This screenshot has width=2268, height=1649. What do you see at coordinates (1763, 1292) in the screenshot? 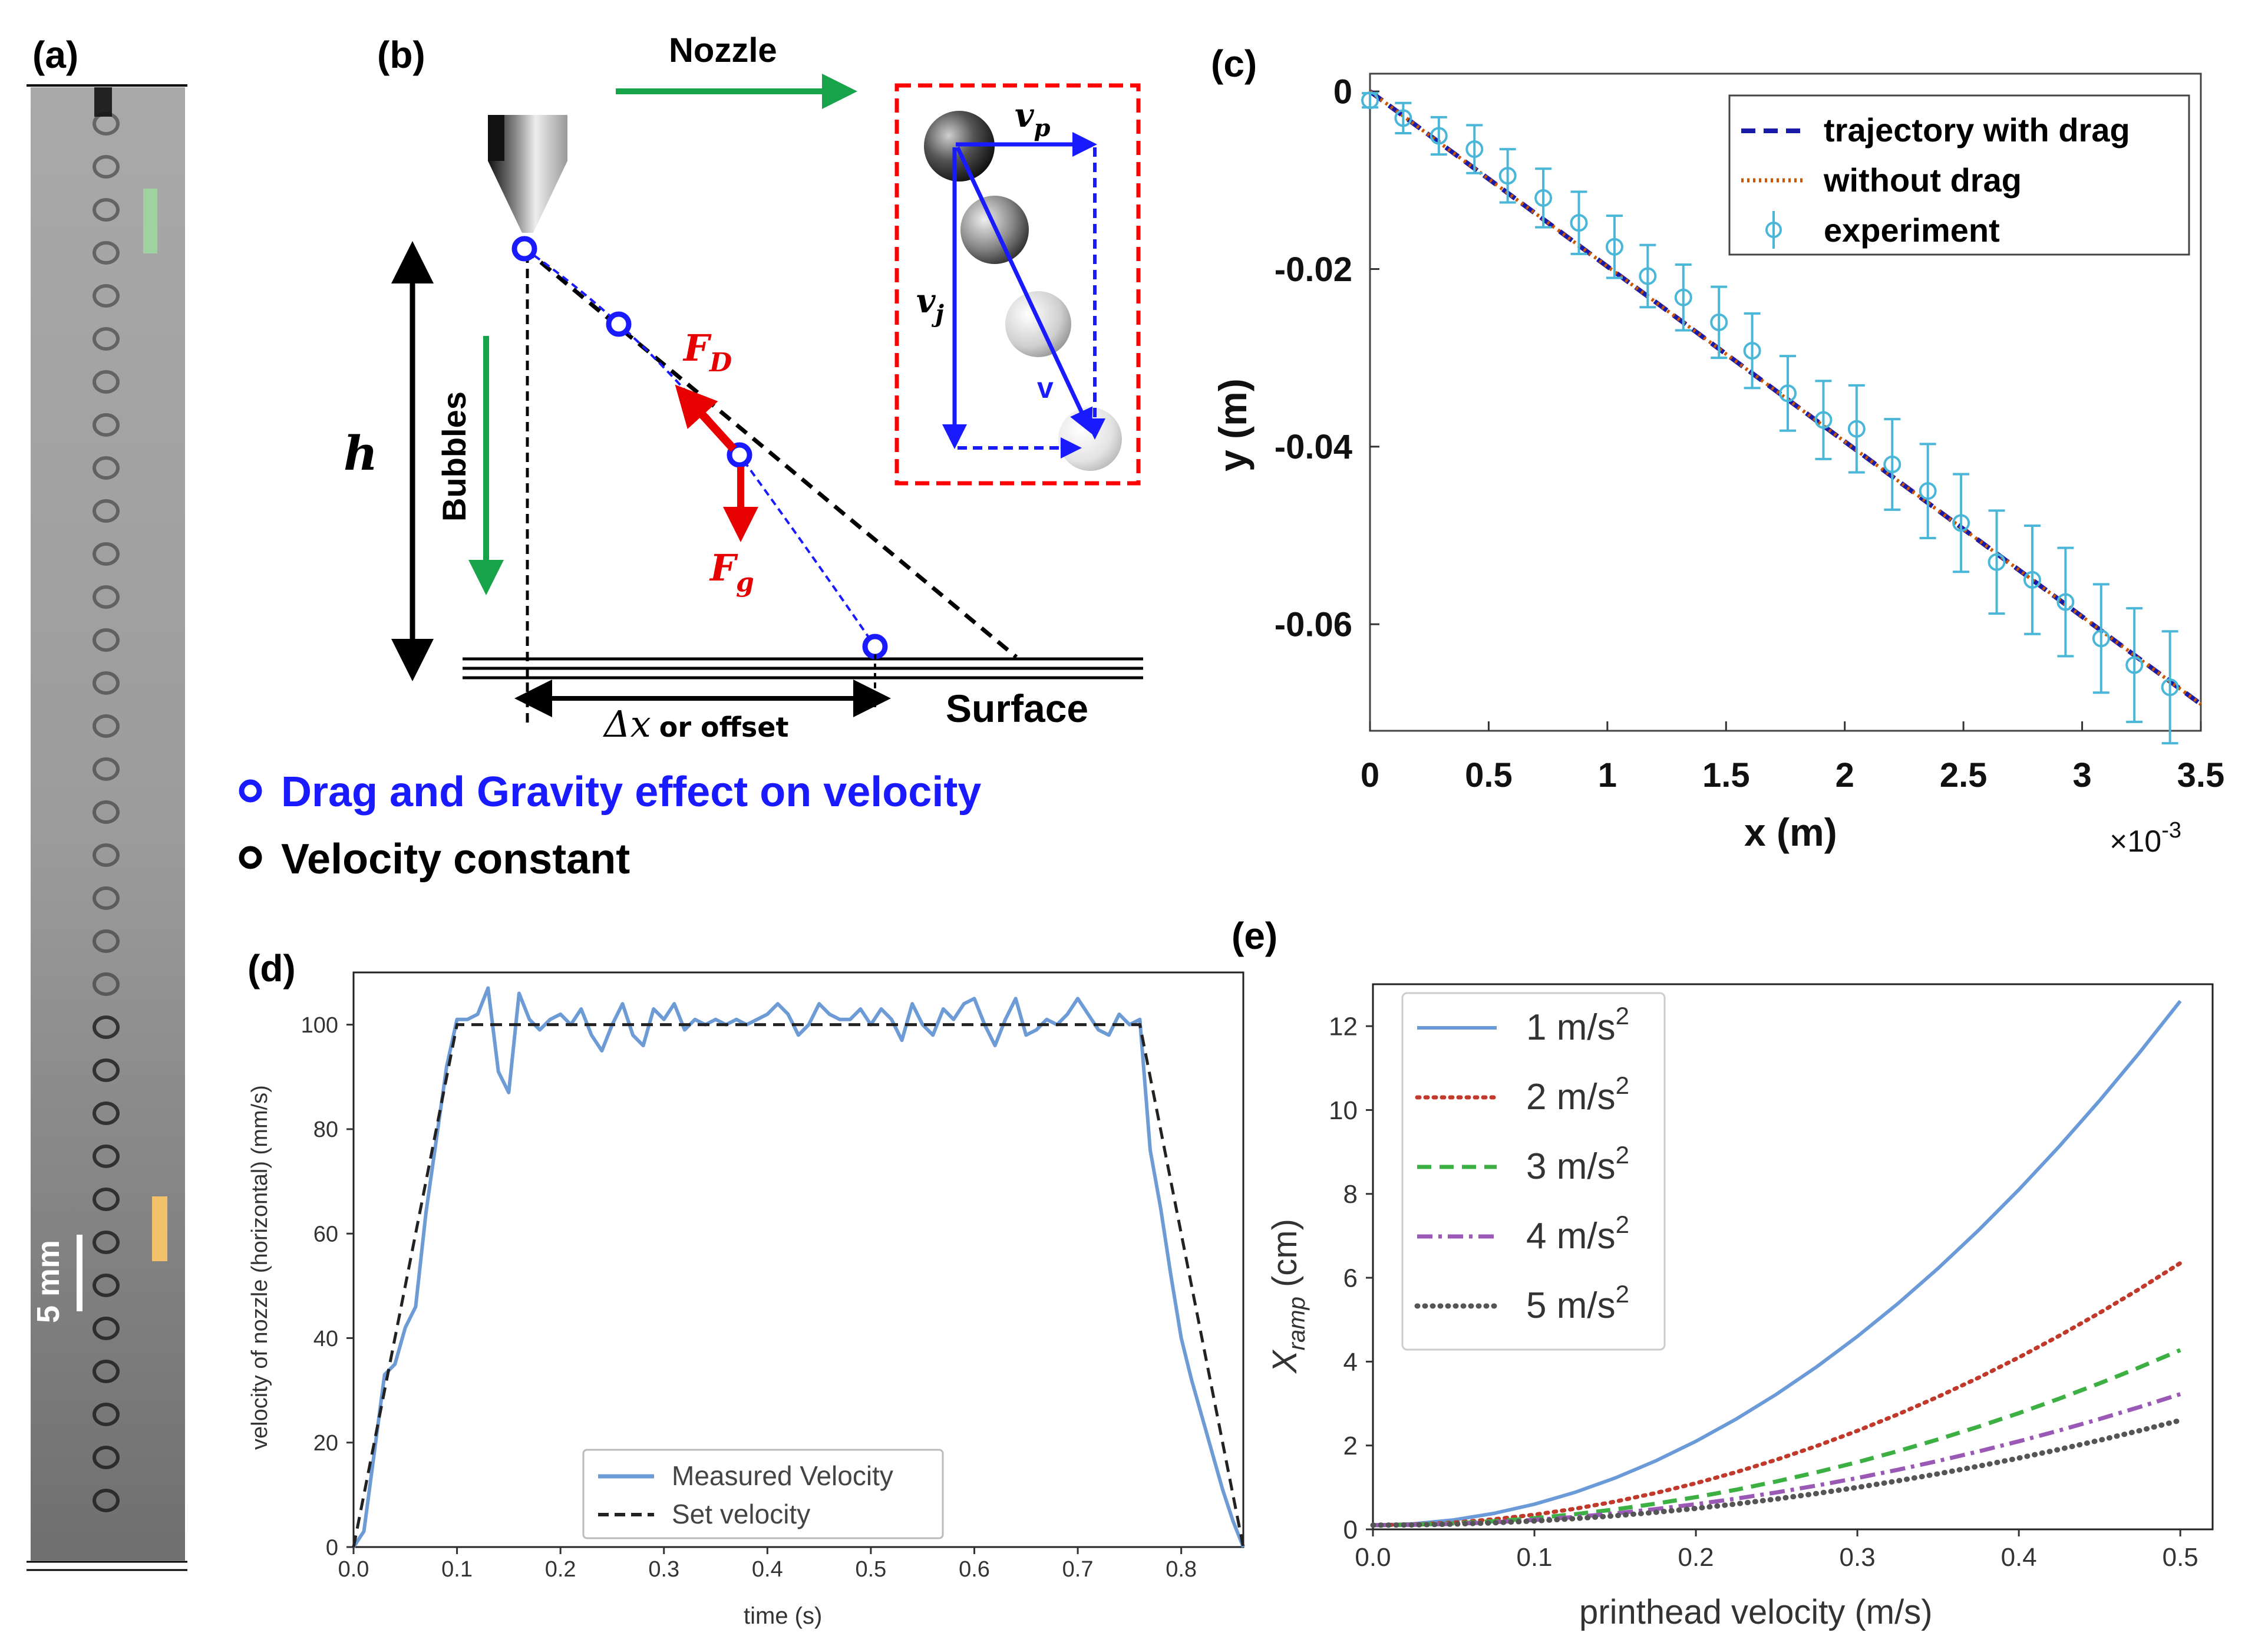
I see `chart-e-ticks: 0.0 0.1 0.2 0.3 0.4 0.5 0 2 4 6 8 10 12` at bounding box center [1763, 1292].